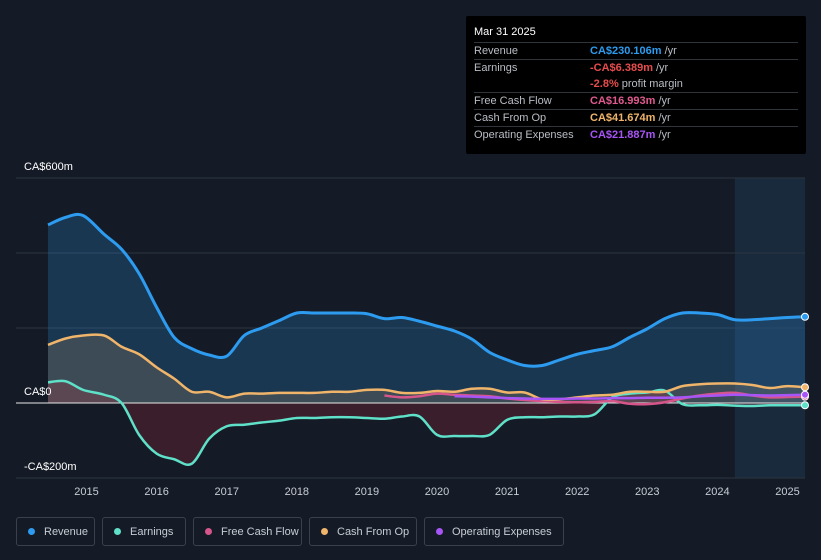 Image resolution: width=821 pixels, height=560 pixels. What do you see at coordinates (297, 492) in the screenshot?
I see `x-tick-label: 2018` at bounding box center [297, 492].